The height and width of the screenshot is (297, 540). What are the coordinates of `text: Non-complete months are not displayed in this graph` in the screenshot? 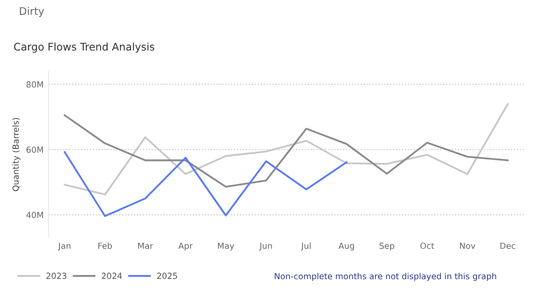 It's located at (385, 276).